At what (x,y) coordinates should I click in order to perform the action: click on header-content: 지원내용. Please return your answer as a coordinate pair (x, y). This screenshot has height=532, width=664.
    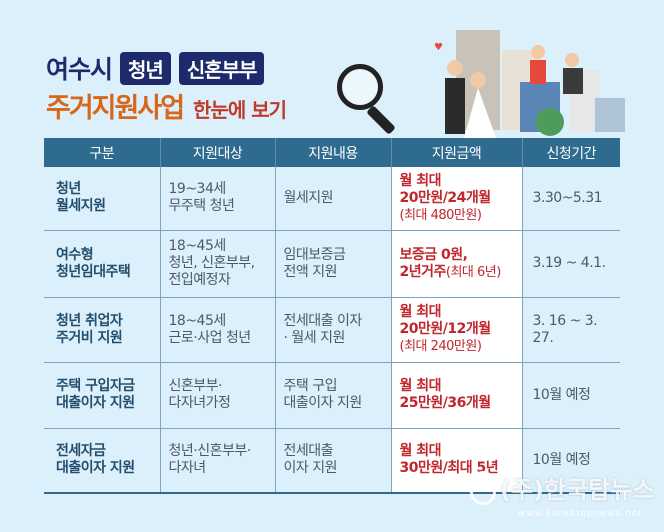
    Looking at the image, I should click on (332, 152).